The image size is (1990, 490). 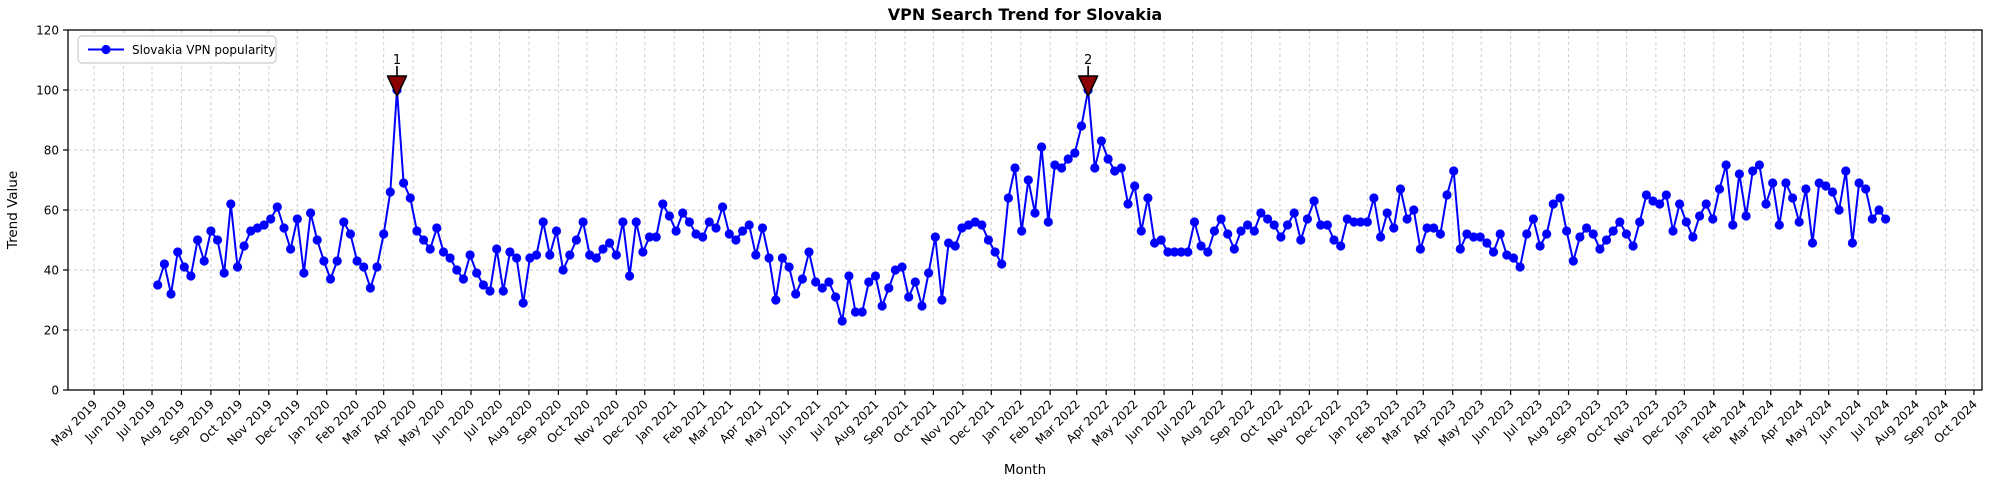 What do you see at coordinates (203, 50) in the screenshot?
I see `legend-label: Slovakia VPN popularity` at bounding box center [203, 50].